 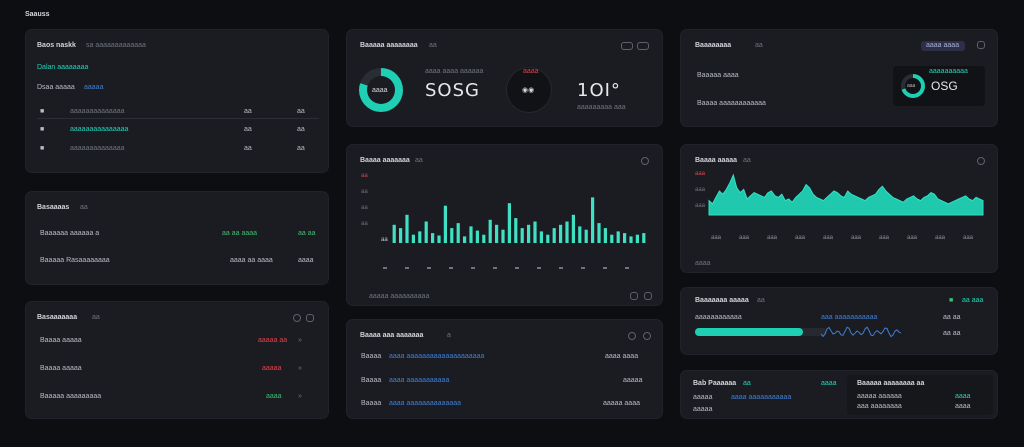 I want to click on summary-ring-center, so click(x=913, y=86).